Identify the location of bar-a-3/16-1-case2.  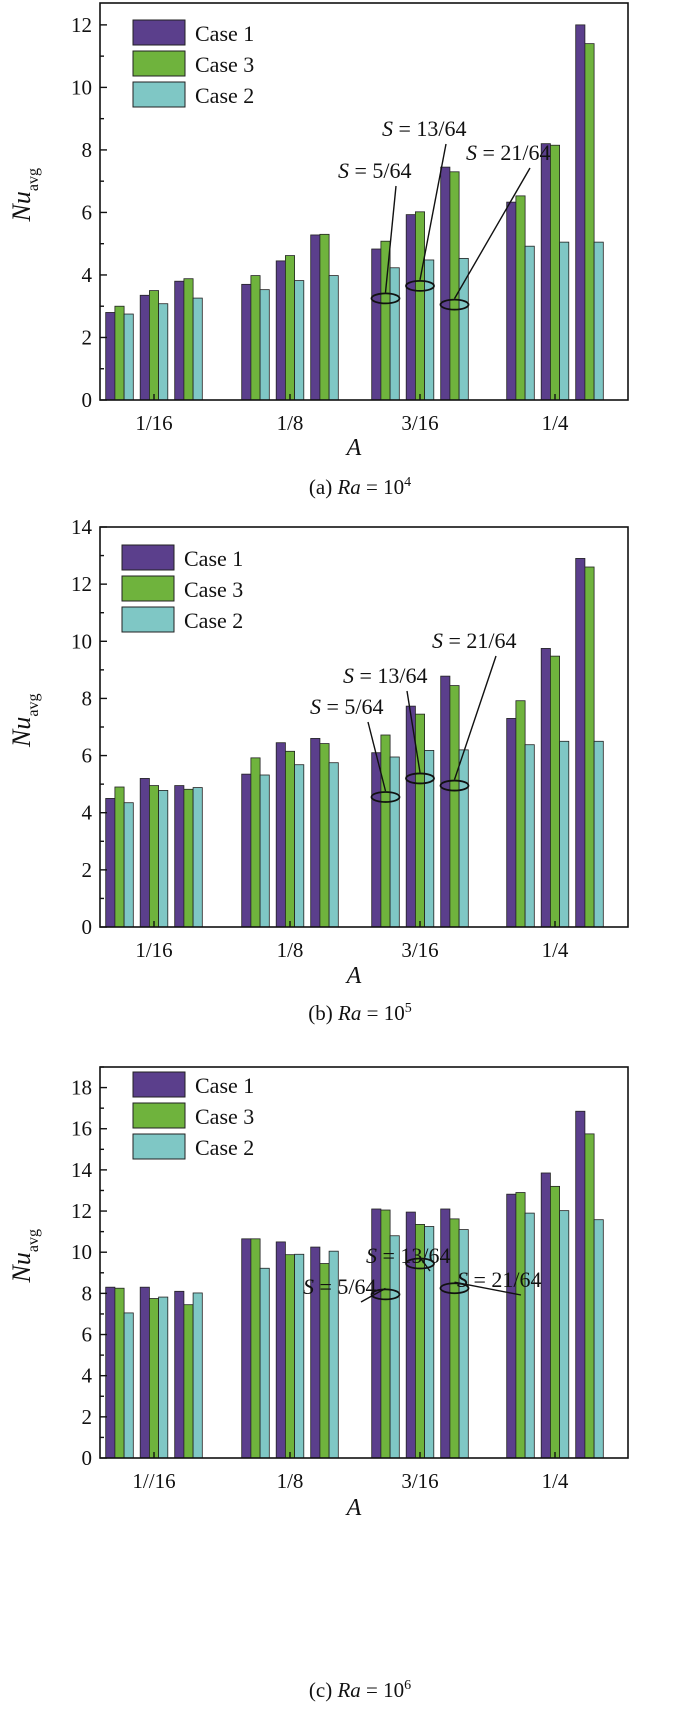
(394, 334).